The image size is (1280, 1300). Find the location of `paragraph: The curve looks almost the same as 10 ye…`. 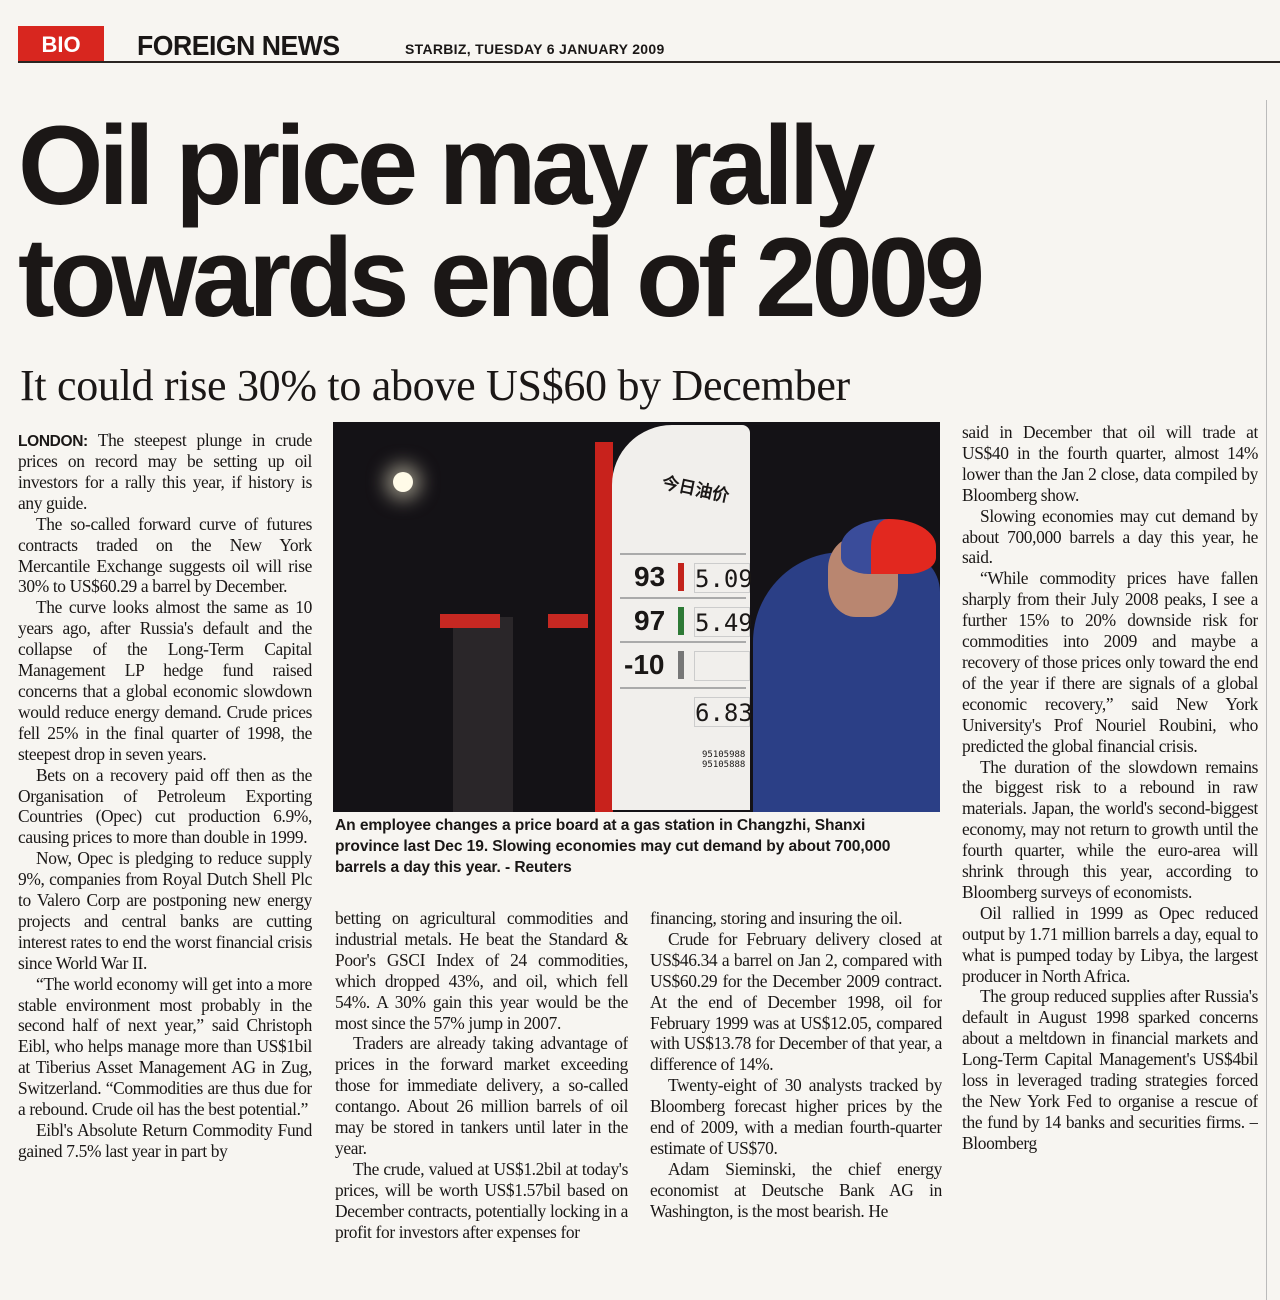

paragraph: The curve looks almost the same as 10 ye… is located at coordinates (165, 680).